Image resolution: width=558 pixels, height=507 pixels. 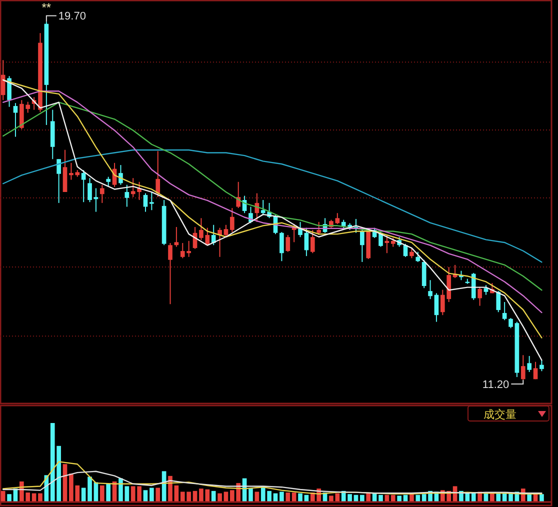 What do you see at coordinates (496, 385) in the screenshot?
I see `annotation: 11.20` at bounding box center [496, 385].